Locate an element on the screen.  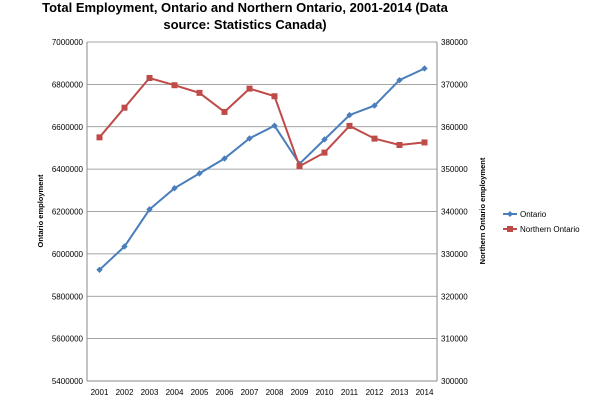
left-y-tick-label: 5400000 is located at coordinates (68, 381).